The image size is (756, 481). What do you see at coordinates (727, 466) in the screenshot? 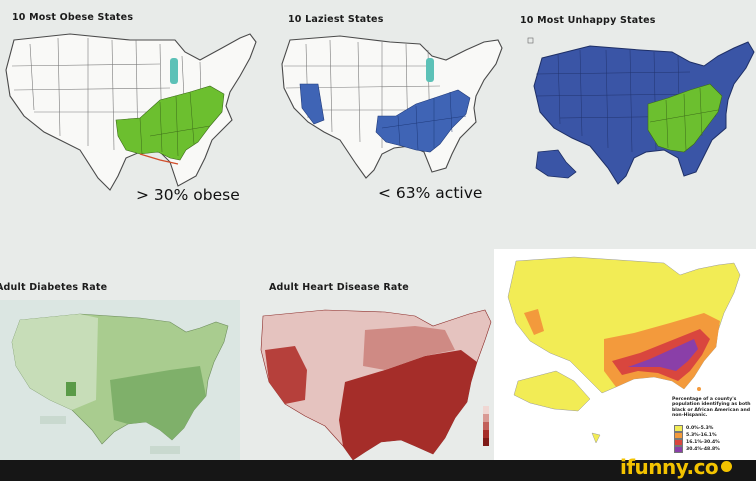
I see `ifunny-logo-icon` at bounding box center [727, 466].